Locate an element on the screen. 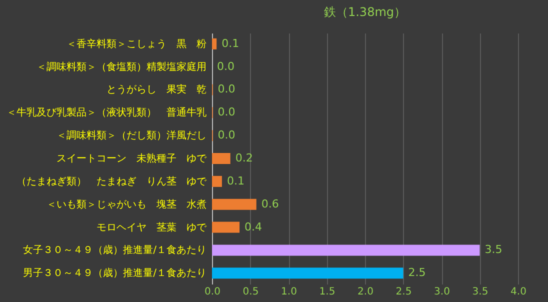 The image size is (548, 302). x-tick-label: 2.0 is located at coordinates (366, 292).